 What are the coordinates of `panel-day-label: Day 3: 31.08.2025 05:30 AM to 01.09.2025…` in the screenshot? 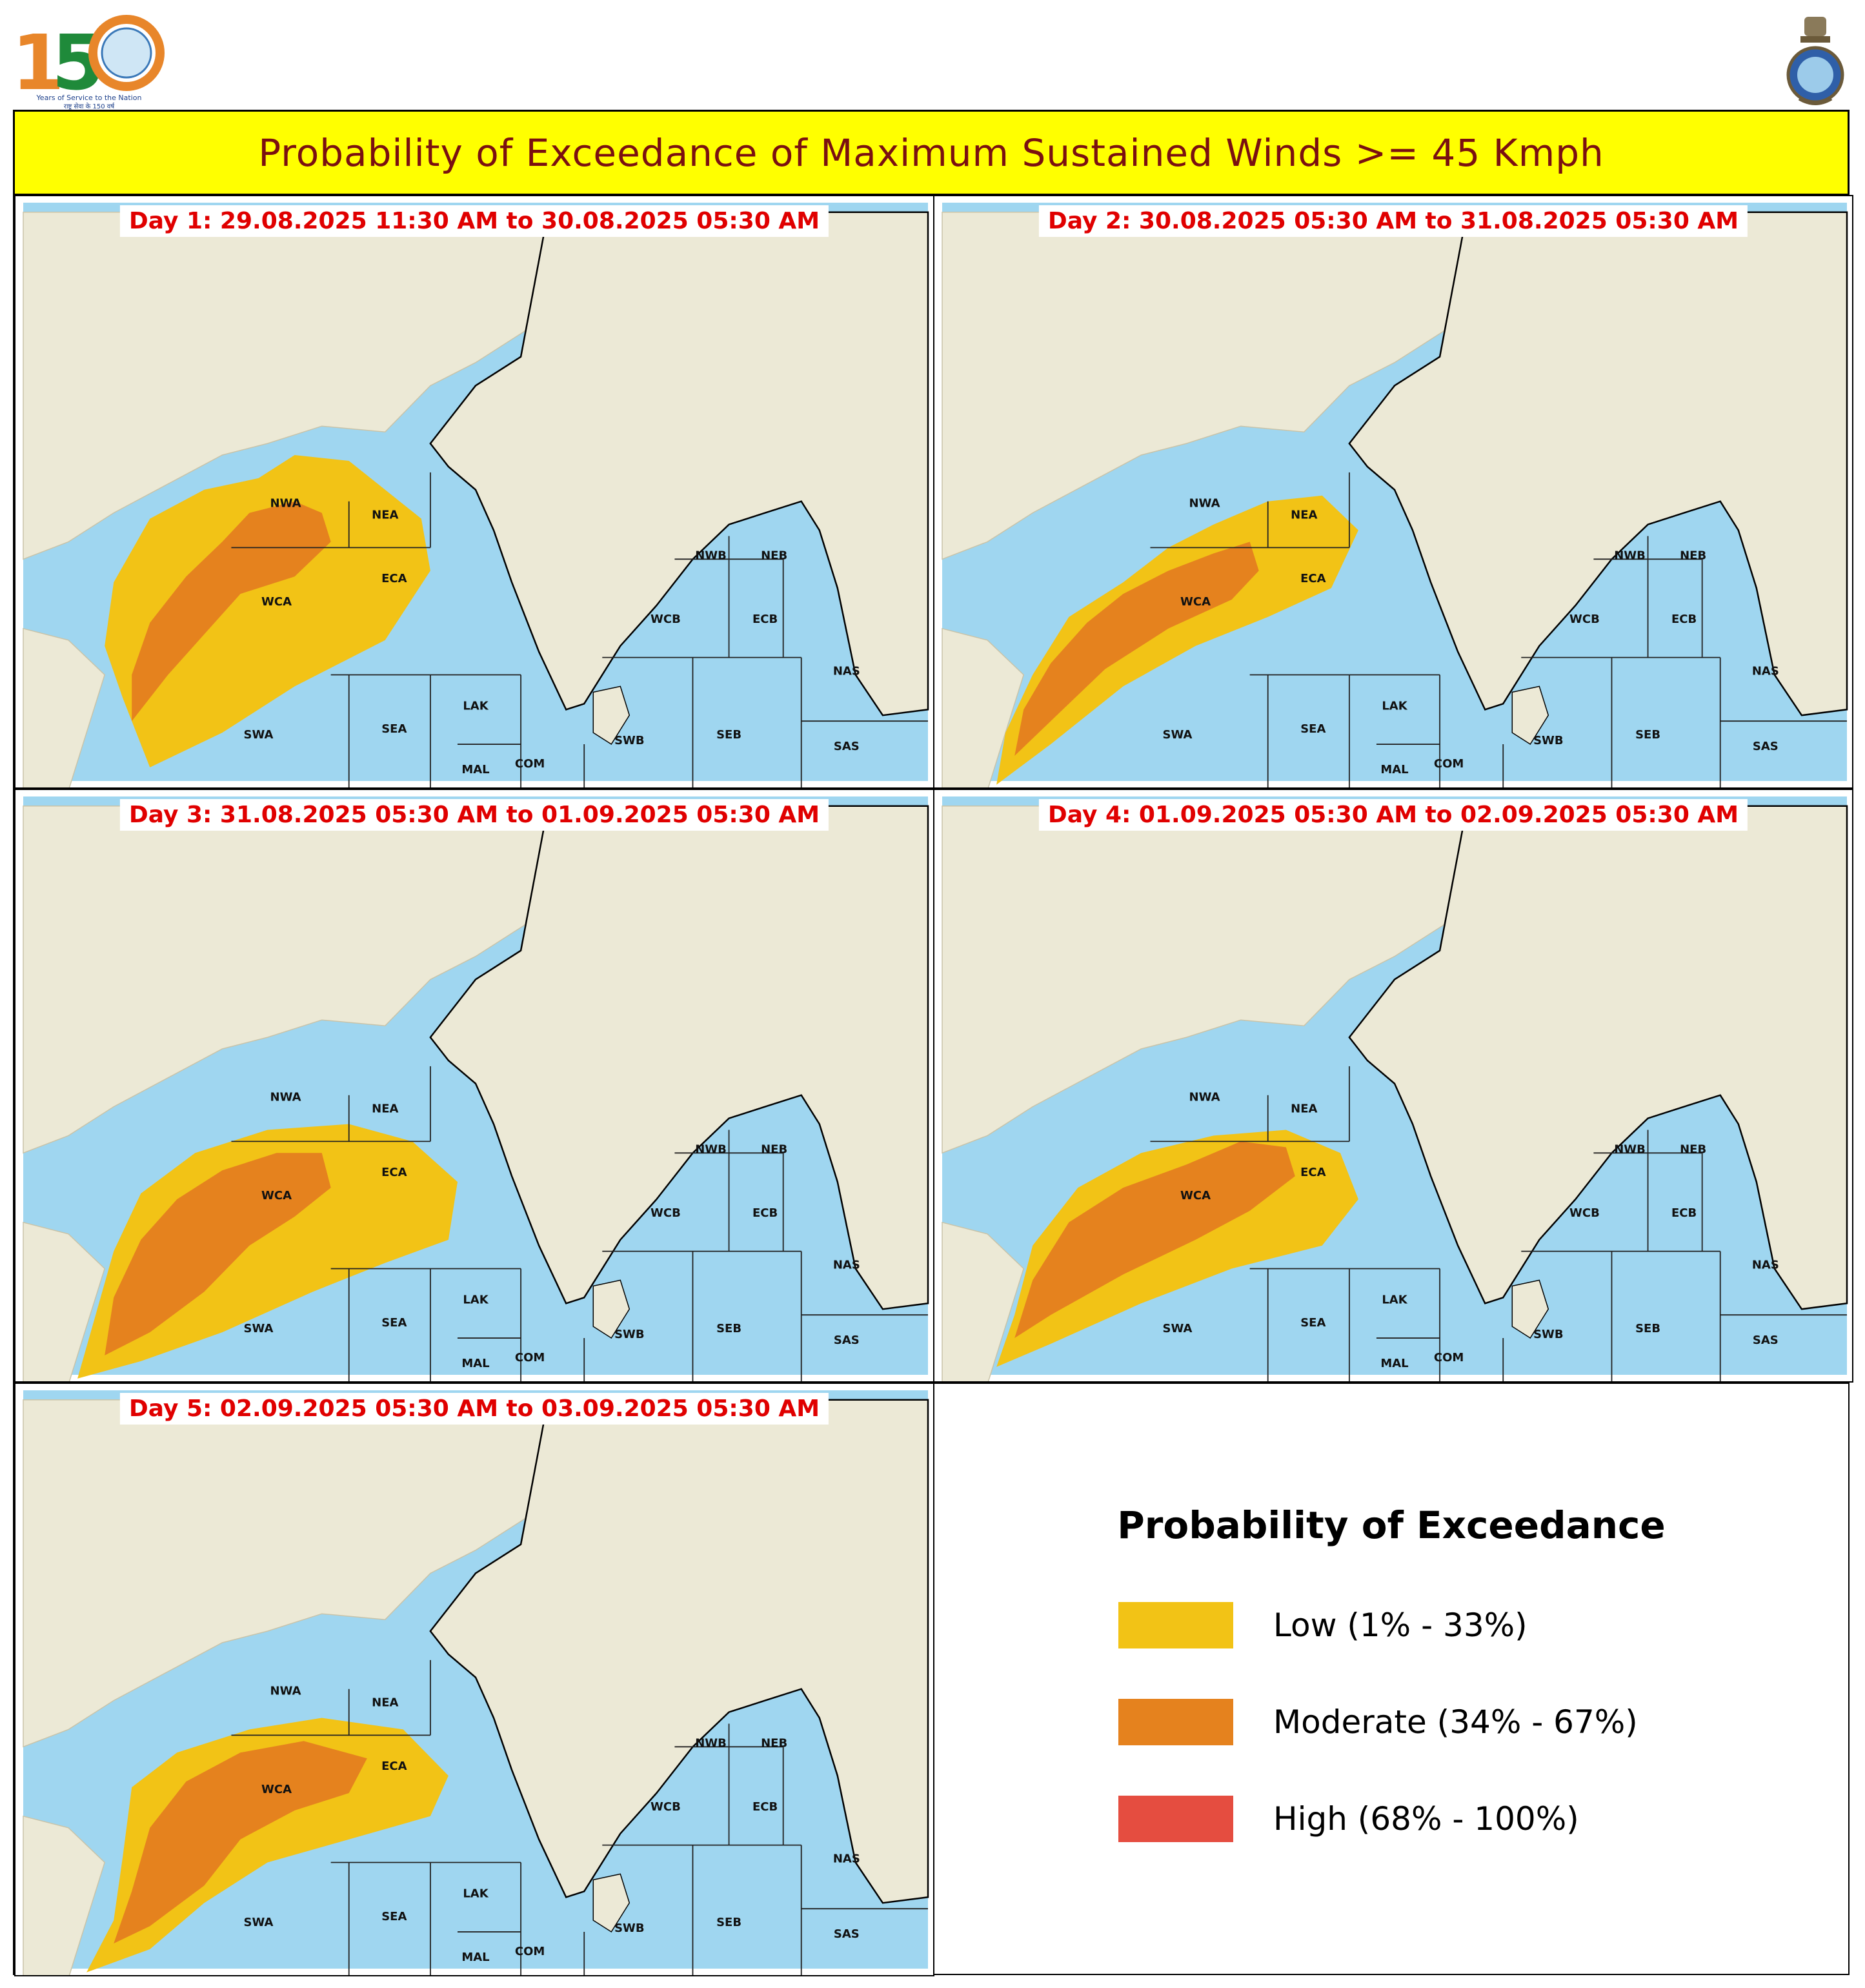 It's located at (474, 815).